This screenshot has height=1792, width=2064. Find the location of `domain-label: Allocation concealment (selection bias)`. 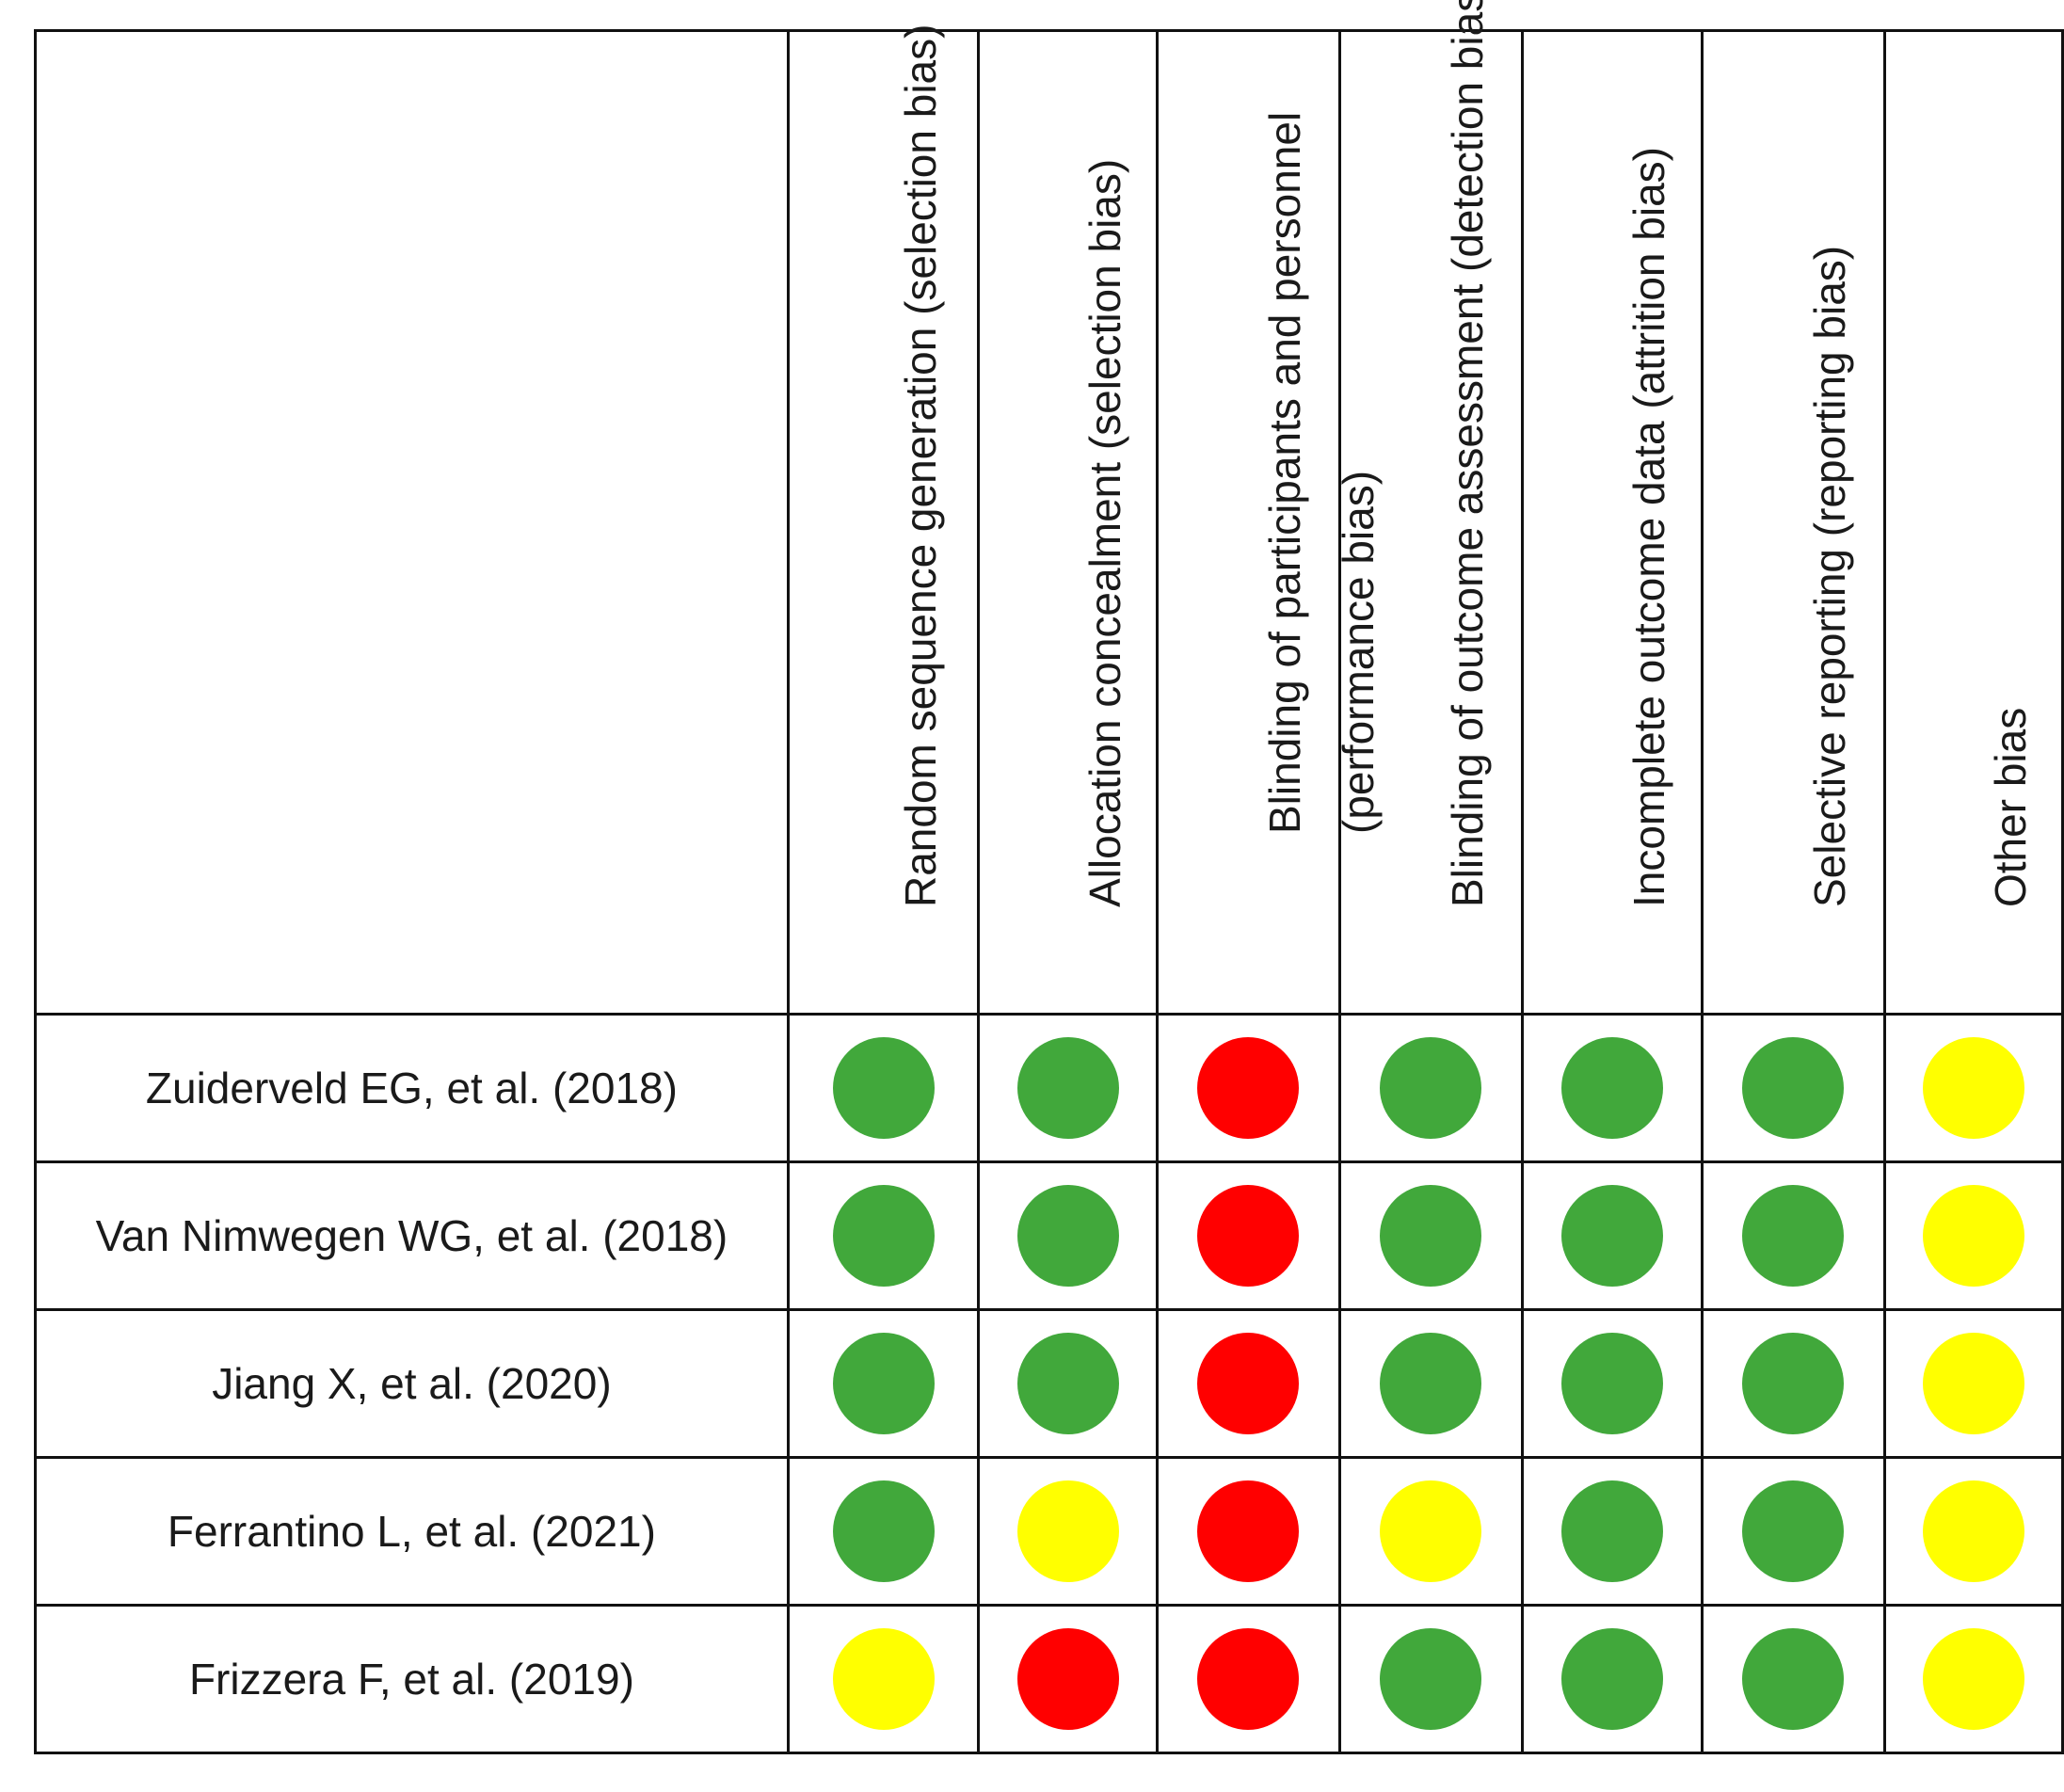

domain-label: Allocation concealment (selection bias) is located at coordinates (1104, 532).